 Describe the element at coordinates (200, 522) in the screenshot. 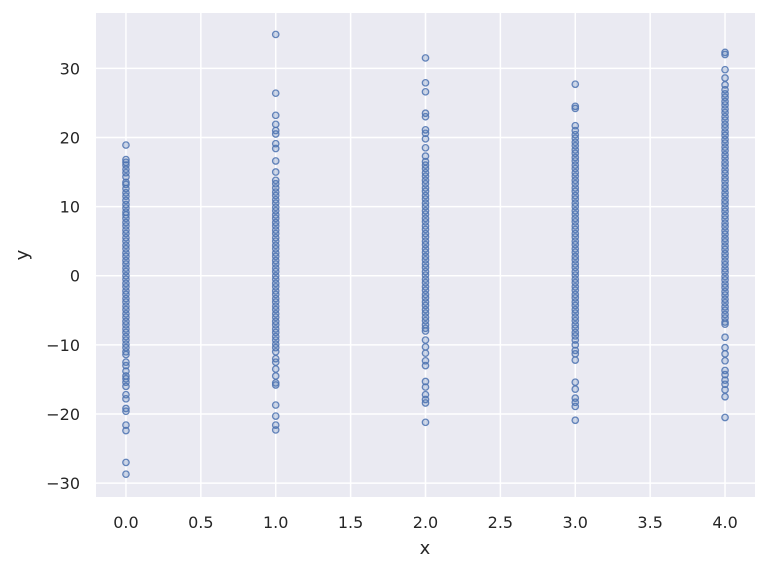

I see `x-tick-label: 0.5` at that location.